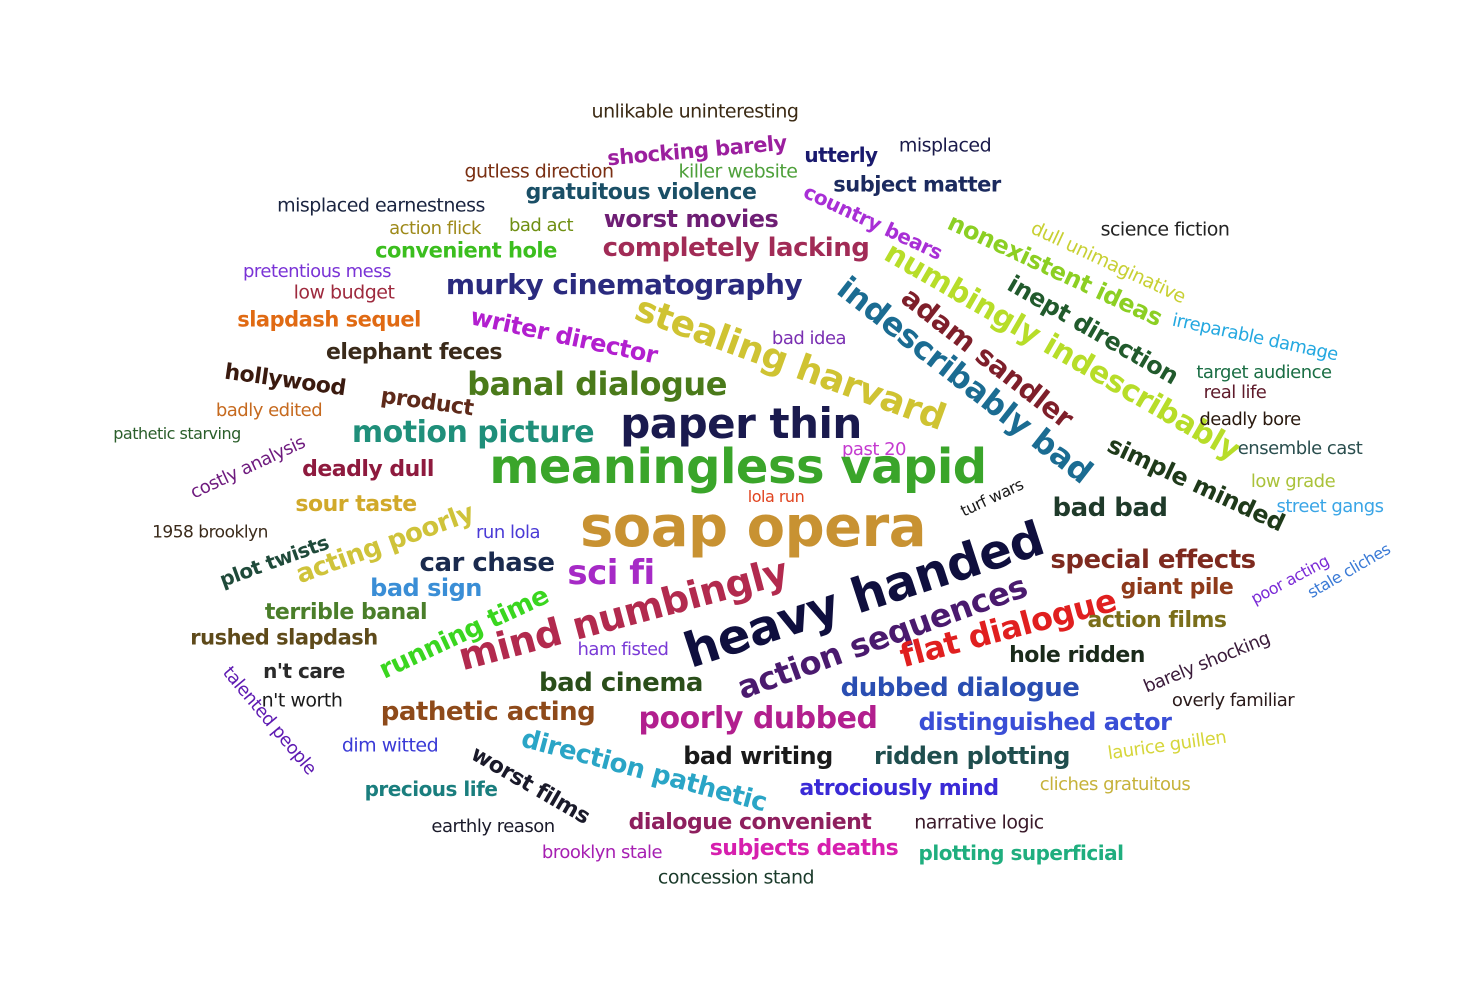  I want to click on word: soap opera, so click(753, 527).